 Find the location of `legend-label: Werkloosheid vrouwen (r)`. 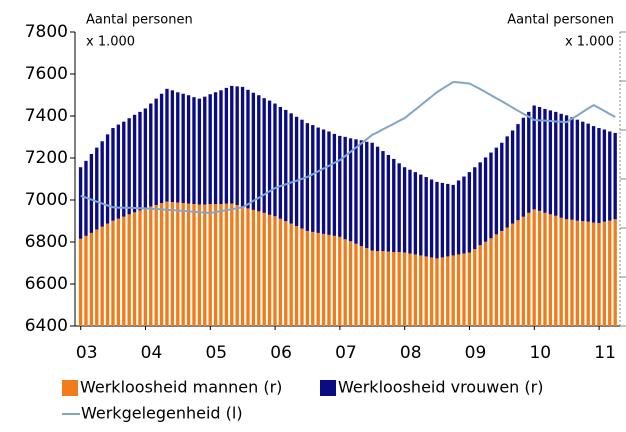

legend-label: Werkloosheid vrouwen (r) is located at coordinates (440, 387).